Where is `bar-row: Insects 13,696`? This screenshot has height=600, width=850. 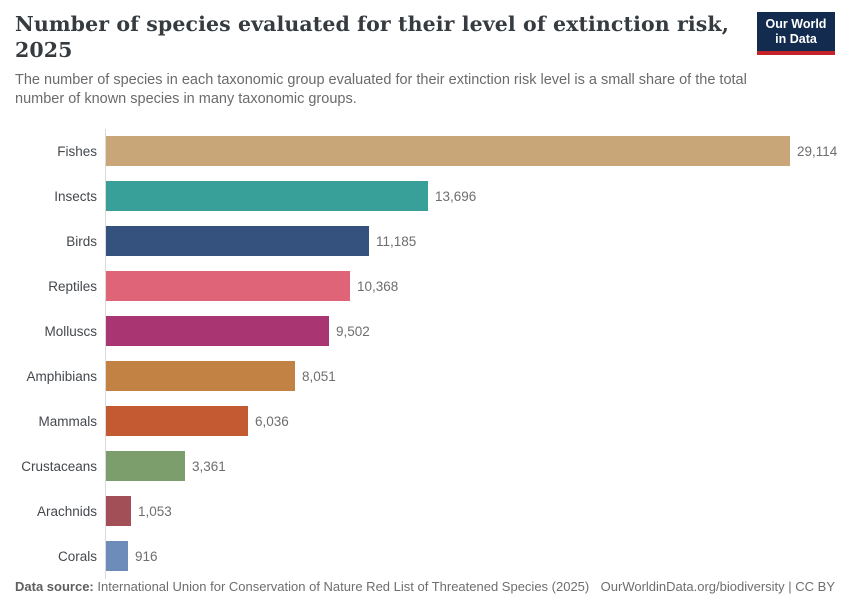
bar-row: Insects 13,696 is located at coordinates (425, 196).